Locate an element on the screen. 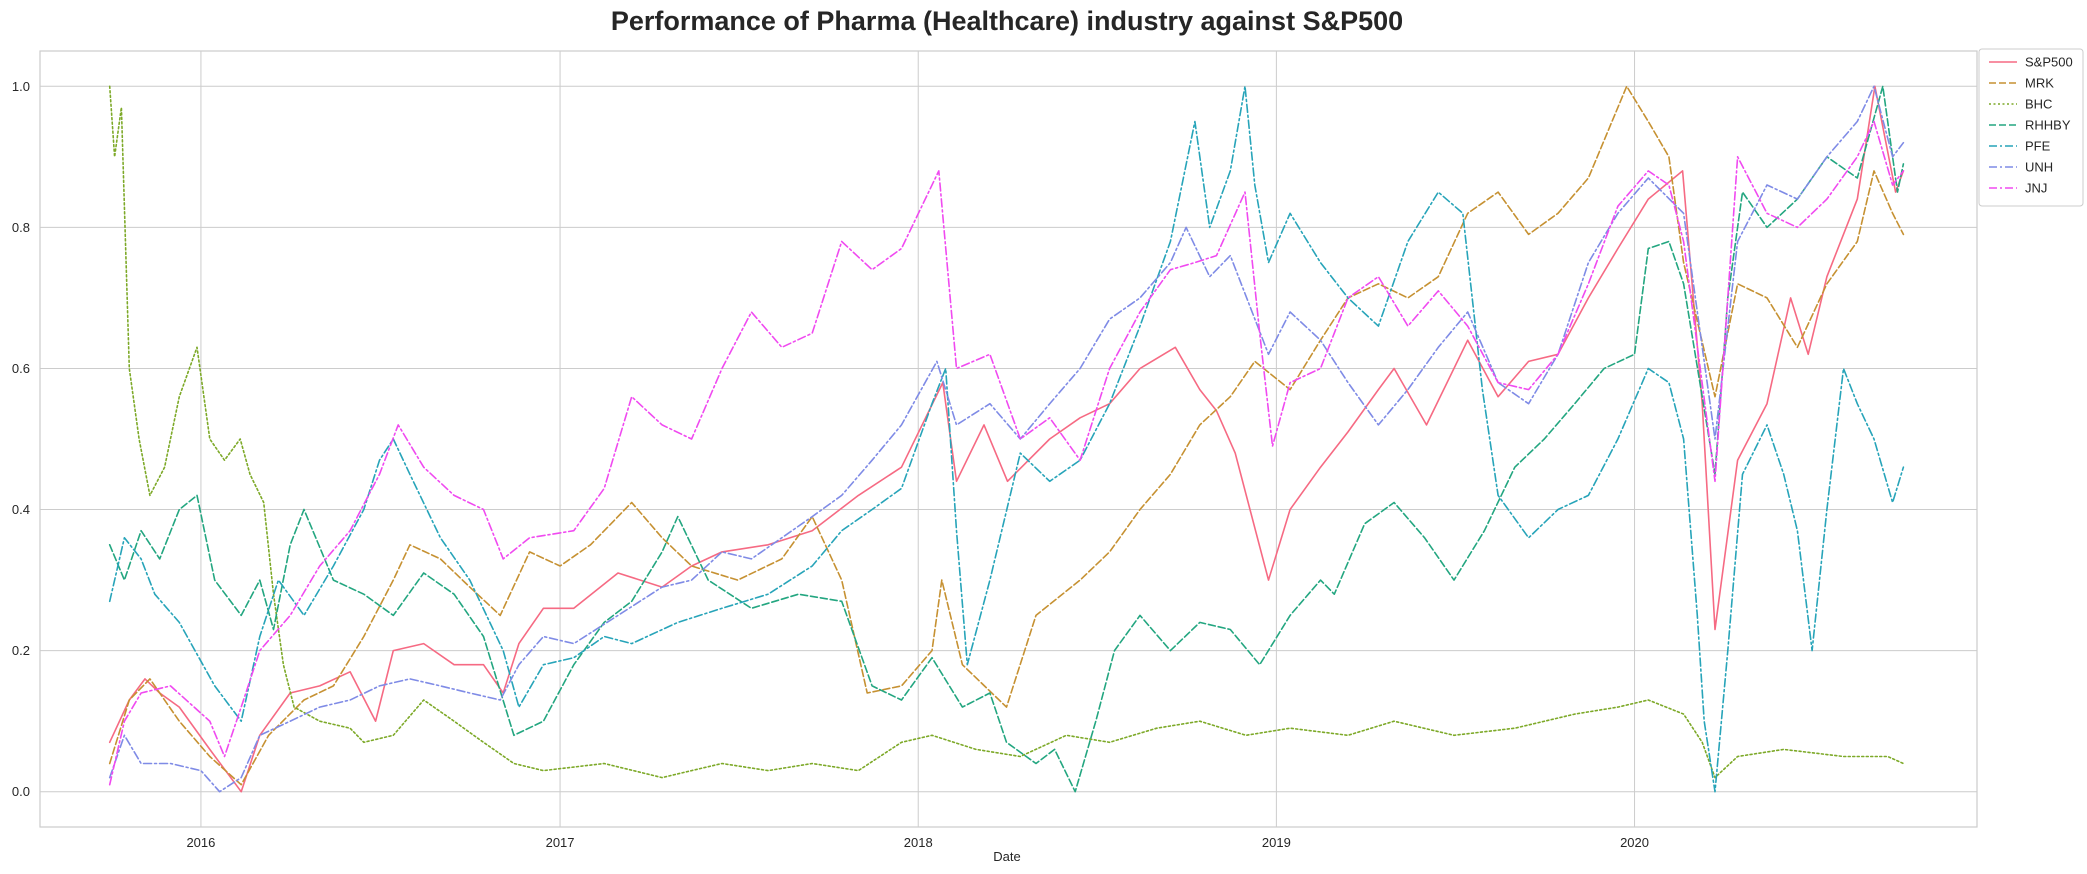  x-tick-labels: 2016 2017 2018 2019 2020 is located at coordinates (917, 842).